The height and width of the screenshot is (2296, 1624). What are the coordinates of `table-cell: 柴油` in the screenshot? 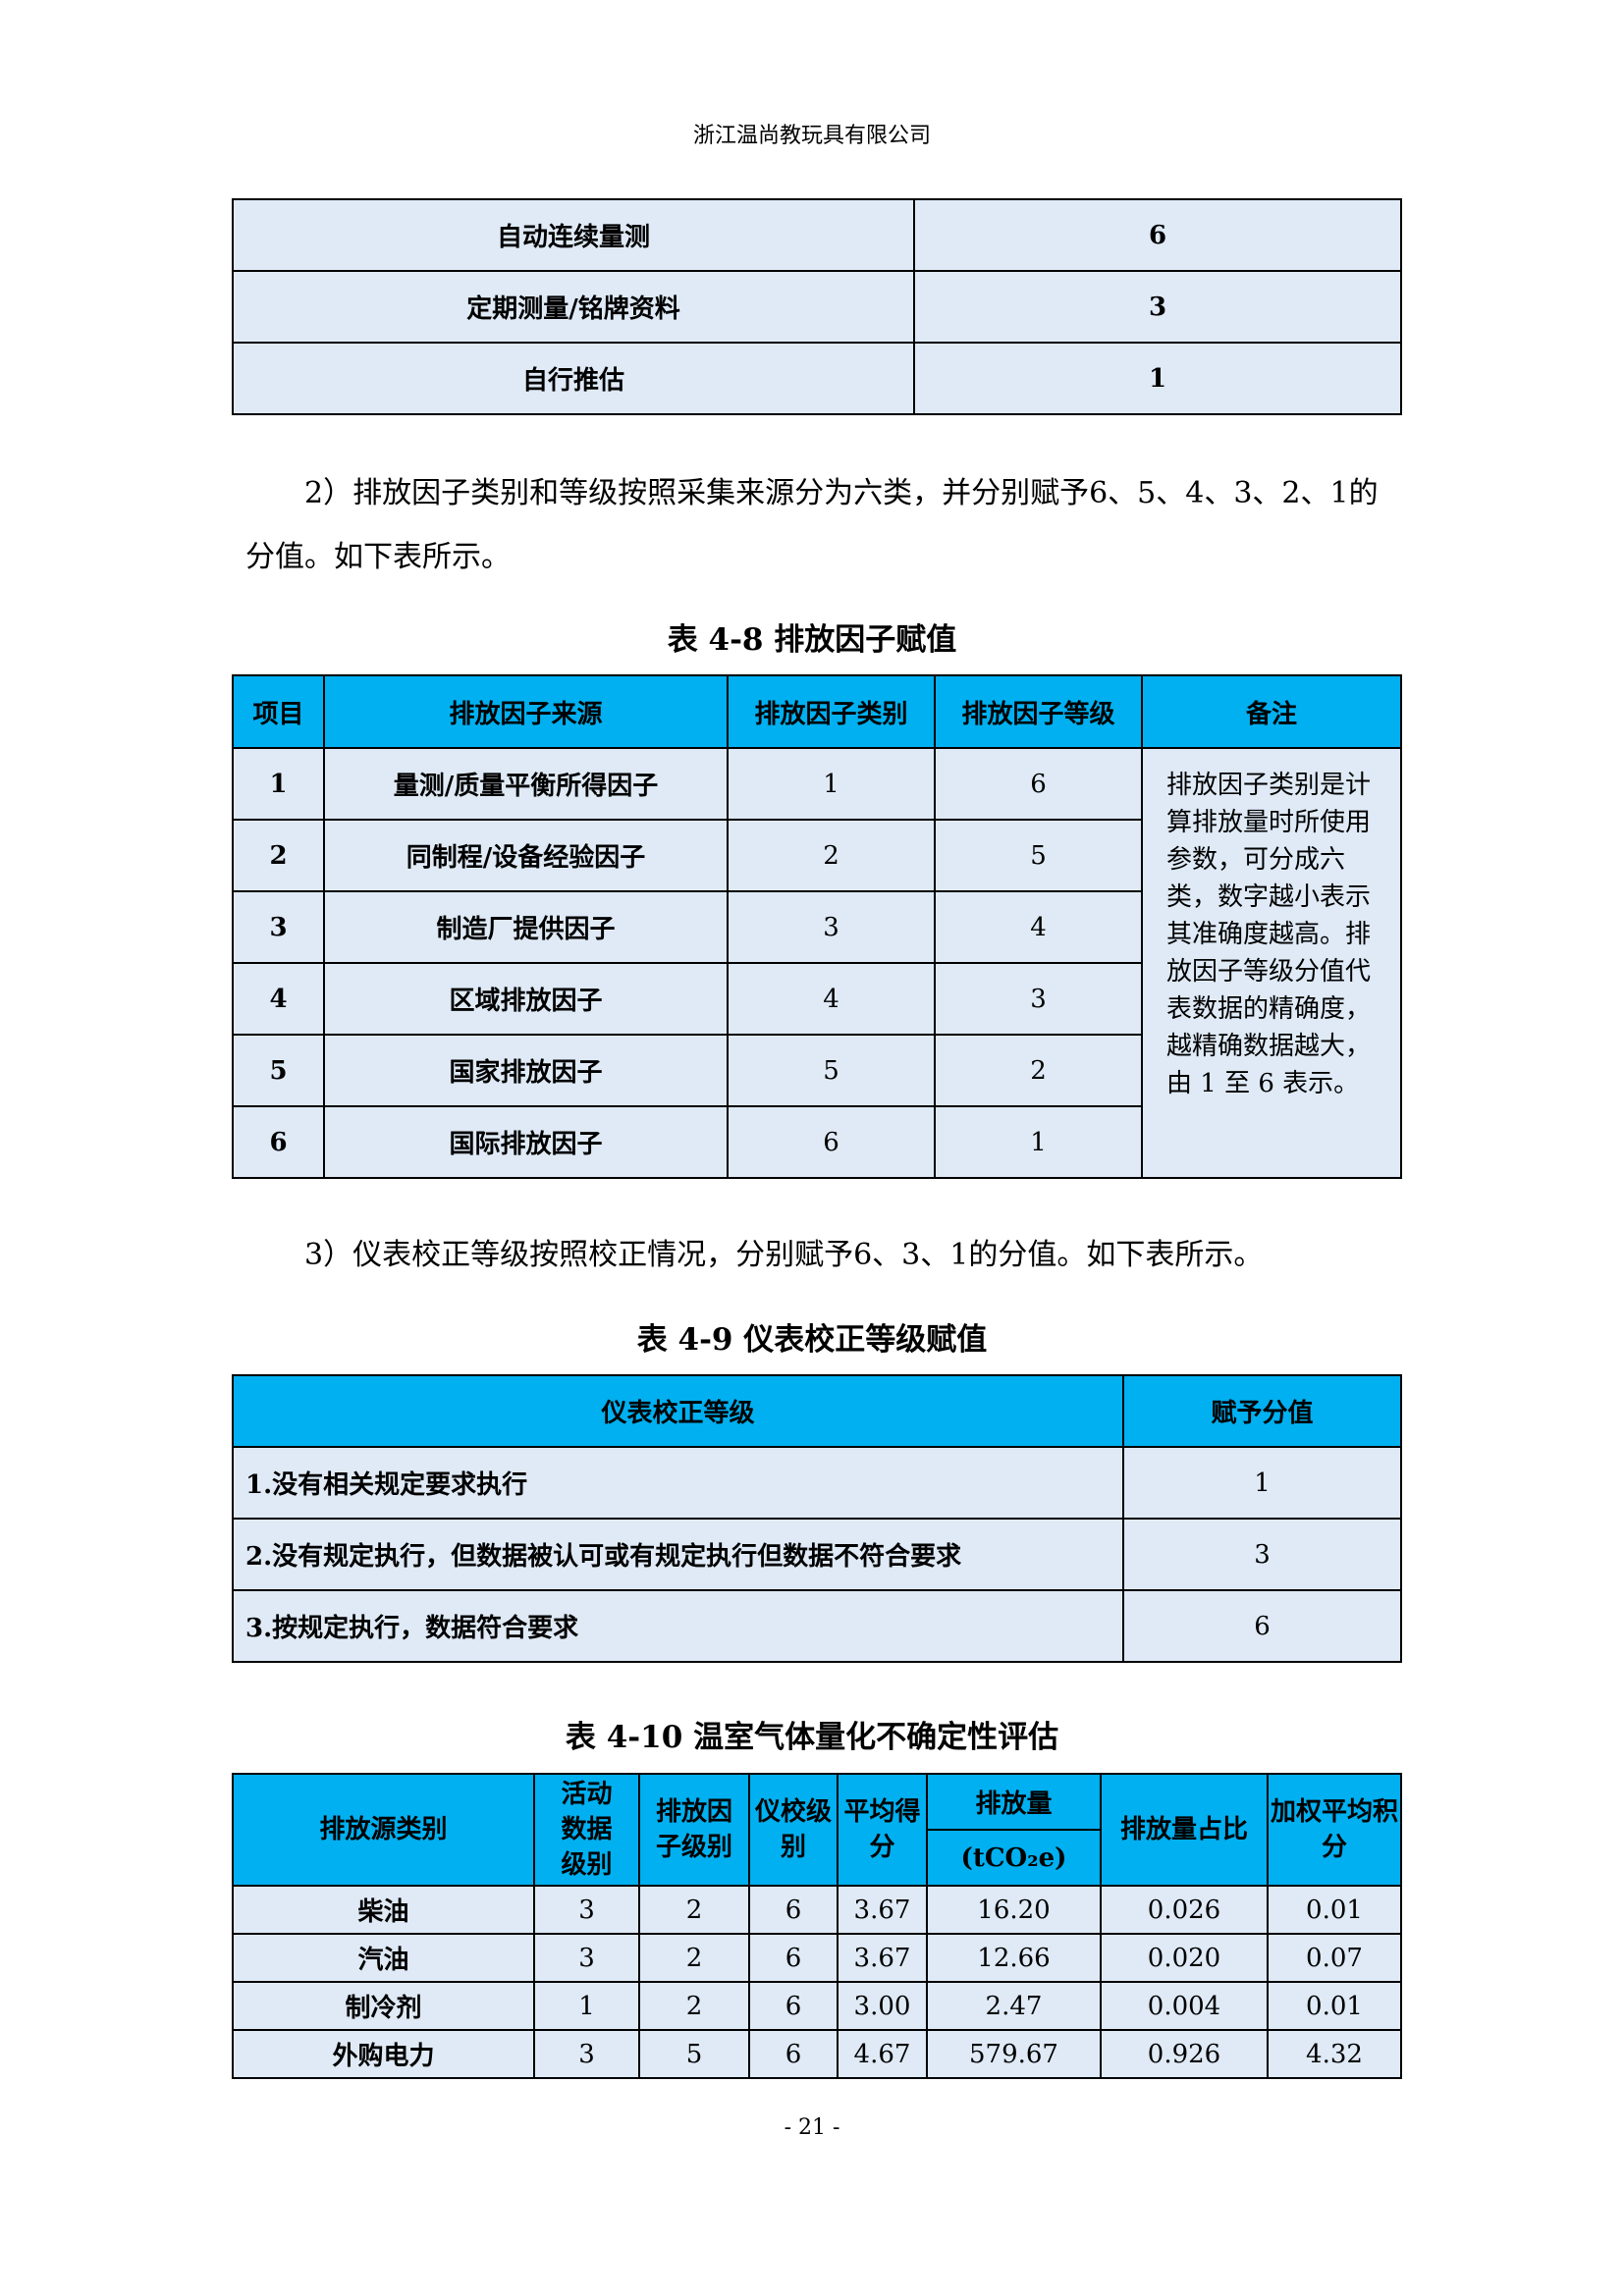 It's located at (383, 1910).